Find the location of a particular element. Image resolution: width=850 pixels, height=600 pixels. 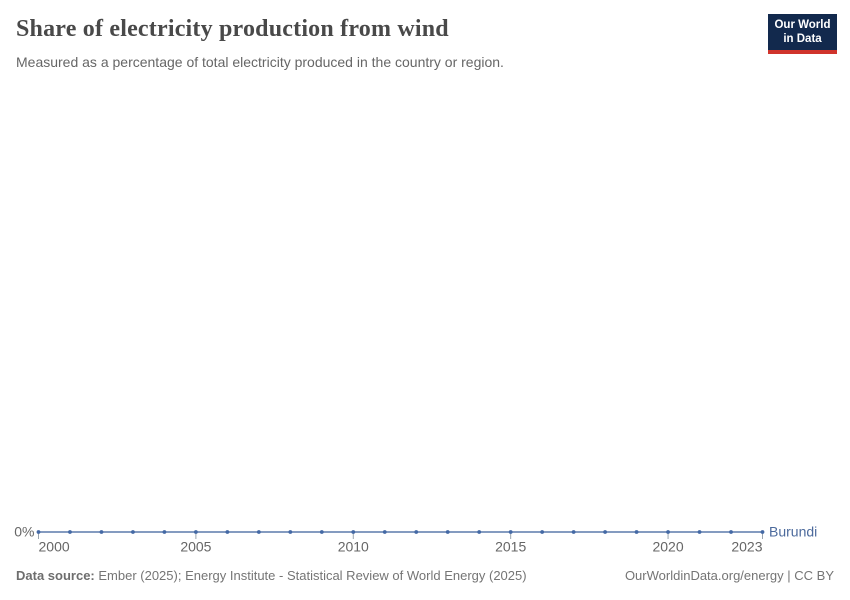

x-axis-label: 2010 is located at coordinates (353, 547).